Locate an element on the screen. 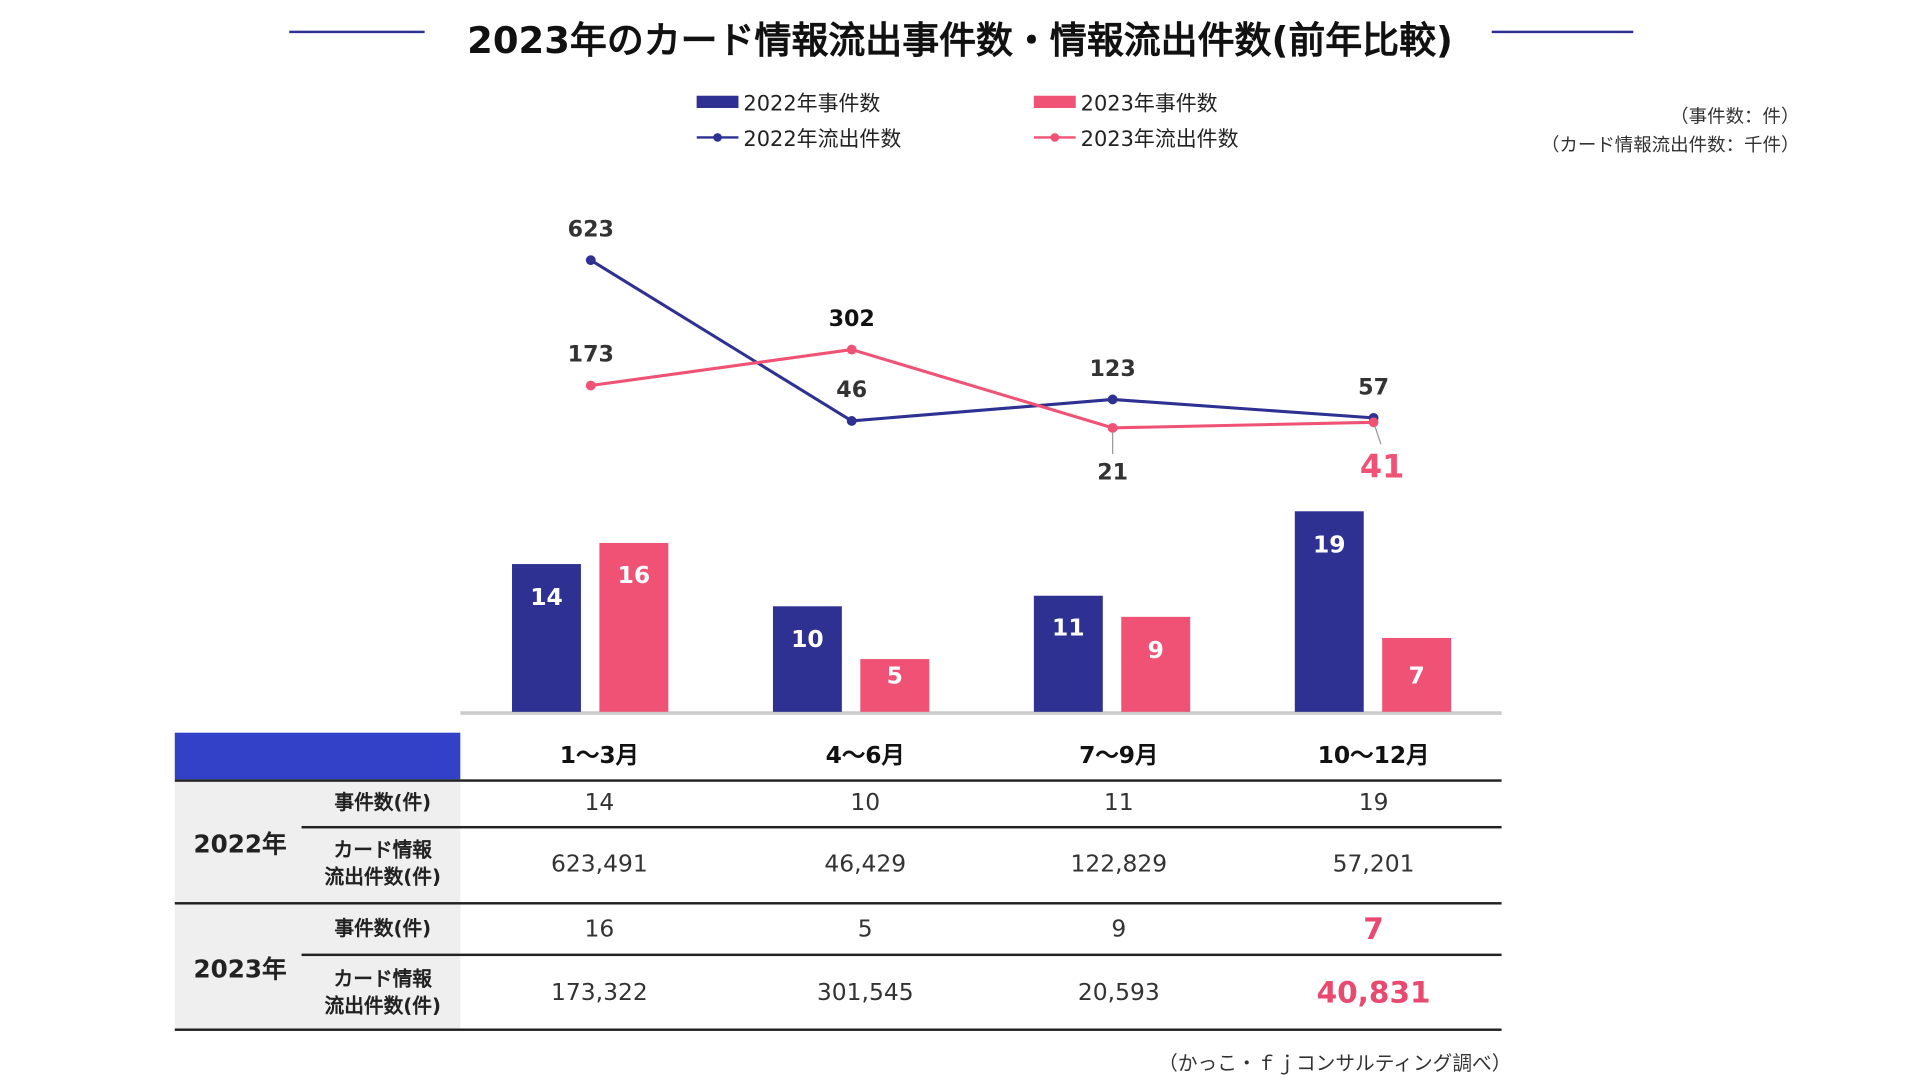  table-cell: 7 is located at coordinates (1373, 929).